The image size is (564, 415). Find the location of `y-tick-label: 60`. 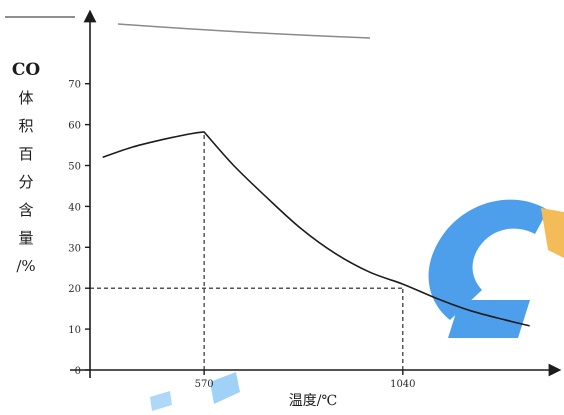

y-tick-label: 60 is located at coordinates (74, 126).